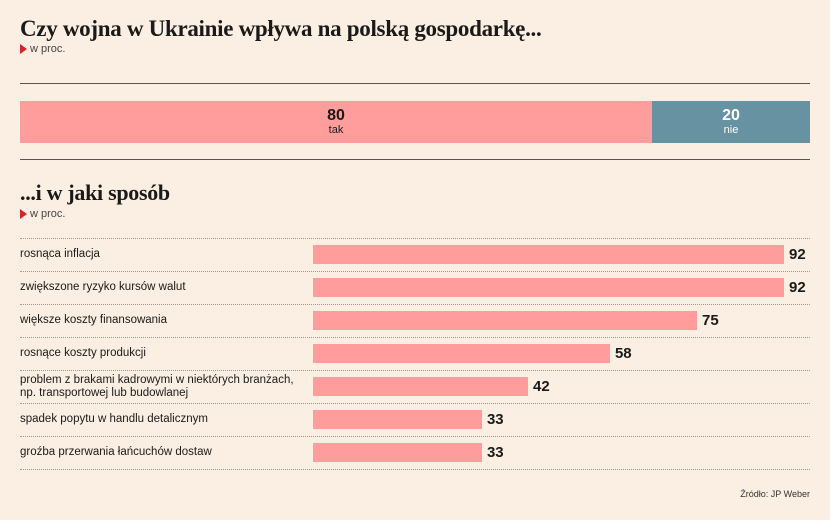  I want to click on source-note: Źródło: JP Weber, so click(775, 494).